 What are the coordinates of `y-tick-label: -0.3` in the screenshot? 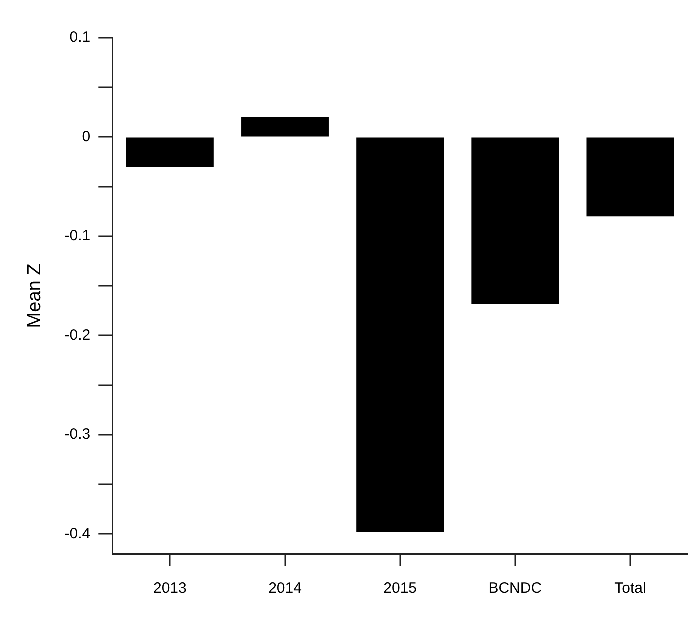 It's located at (77, 435).